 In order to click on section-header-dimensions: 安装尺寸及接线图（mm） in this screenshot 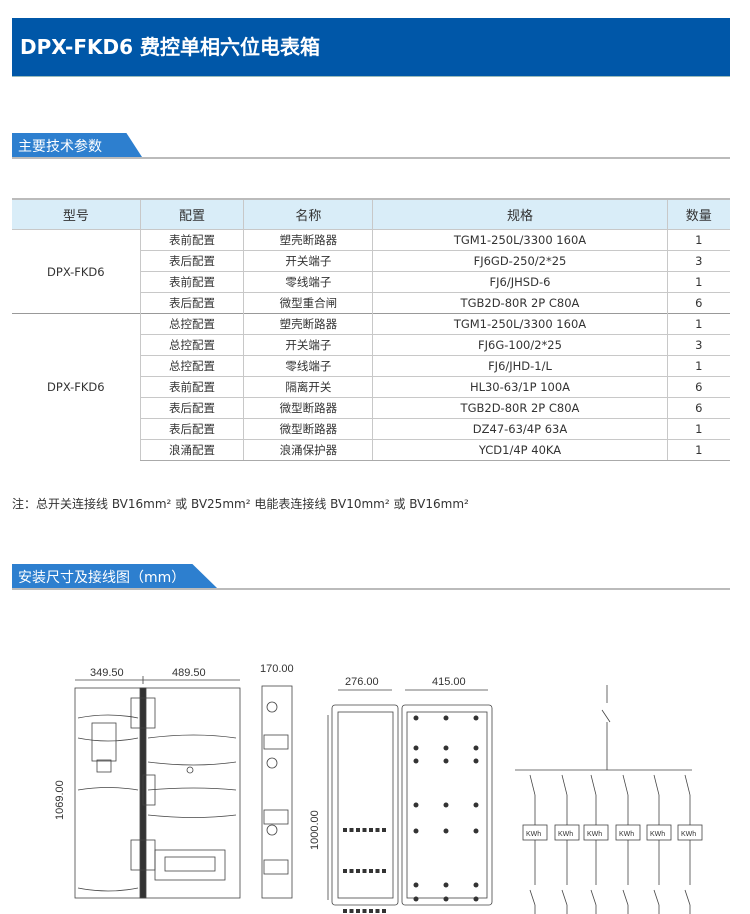, I will do `click(371, 577)`.